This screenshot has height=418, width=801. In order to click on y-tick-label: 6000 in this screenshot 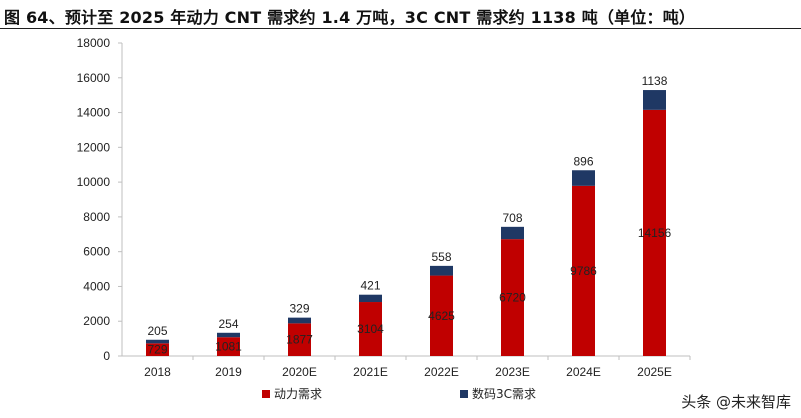, I will do `click(96, 252)`.